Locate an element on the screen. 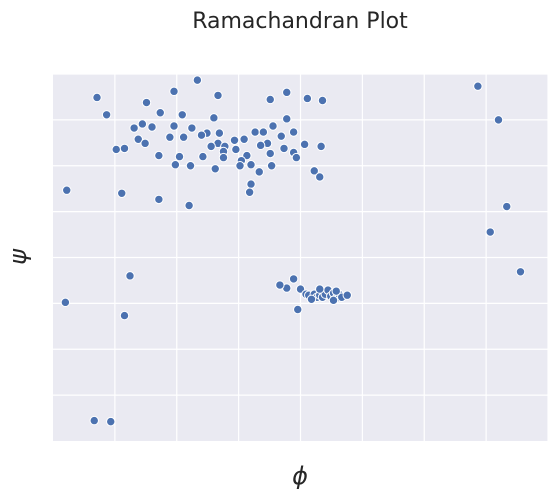 The height and width of the screenshot is (499, 557). y-axis-label: ψ is located at coordinates (18, 256).